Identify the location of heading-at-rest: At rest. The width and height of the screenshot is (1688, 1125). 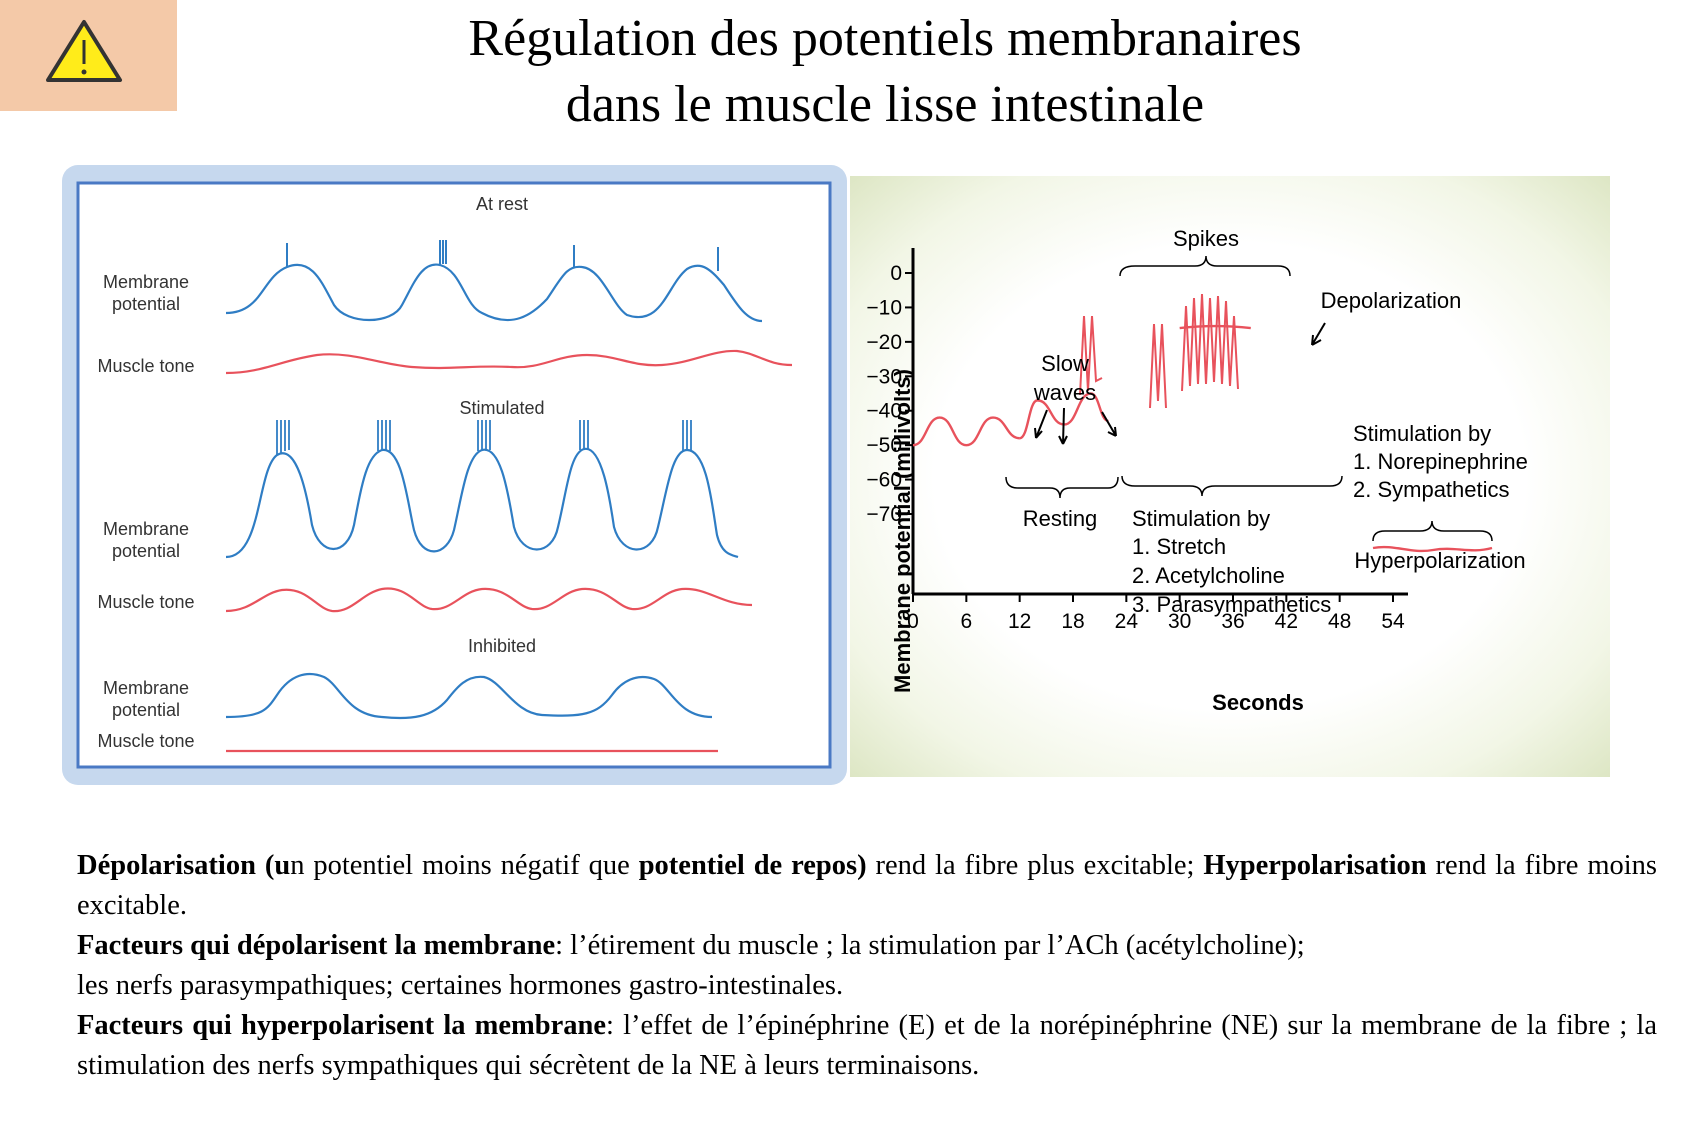
(502, 204).